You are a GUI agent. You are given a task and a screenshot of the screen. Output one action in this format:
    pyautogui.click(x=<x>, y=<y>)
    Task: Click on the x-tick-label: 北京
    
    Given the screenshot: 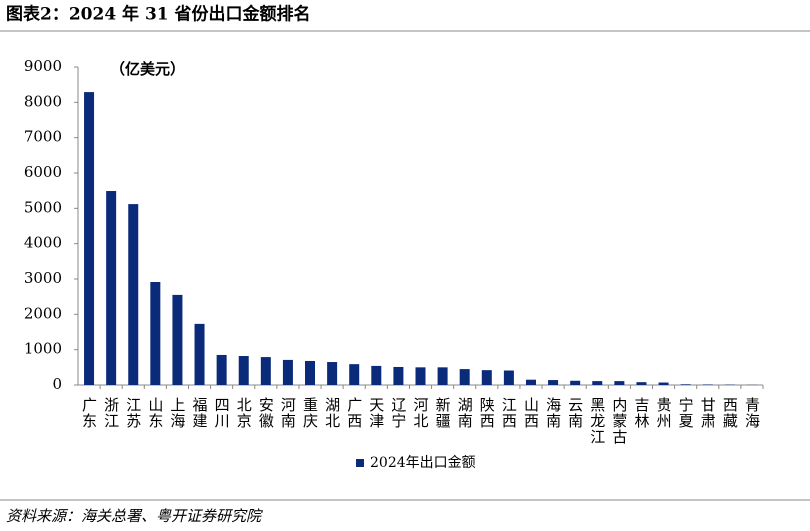 What is the action you would take?
    pyautogui.click(x=244, y=413)
    